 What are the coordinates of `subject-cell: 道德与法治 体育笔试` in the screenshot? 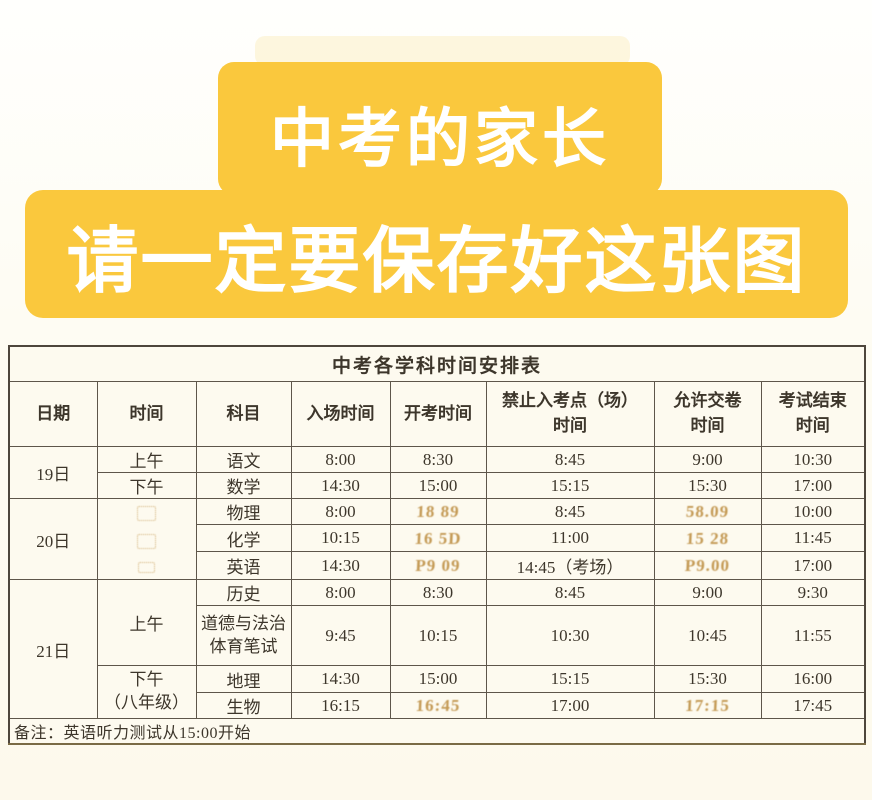 It's located at (243, 635).